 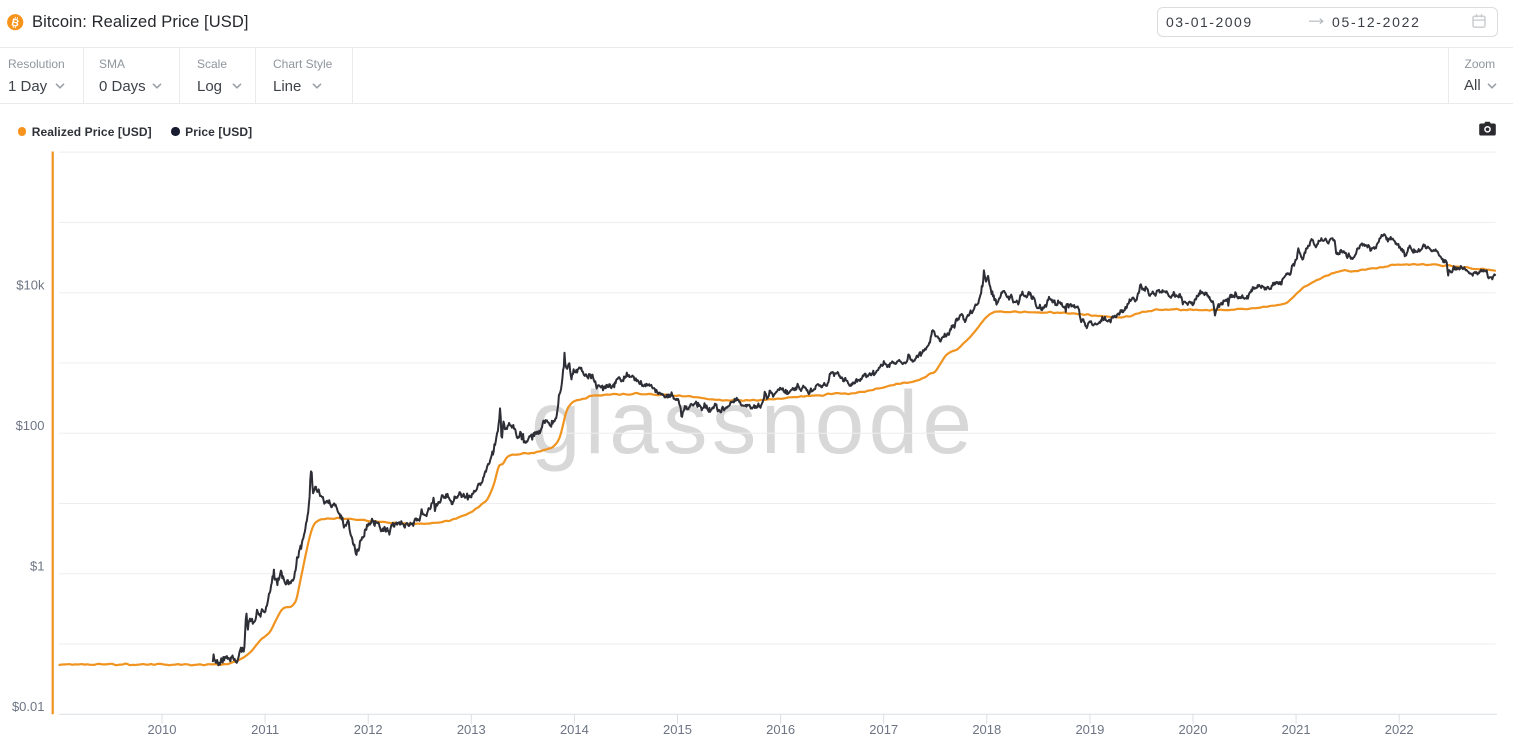 What do you see at coordinates (368, 729) in the screenshot?
I see `svg-text: 2012` at bounding box center [368, 729].